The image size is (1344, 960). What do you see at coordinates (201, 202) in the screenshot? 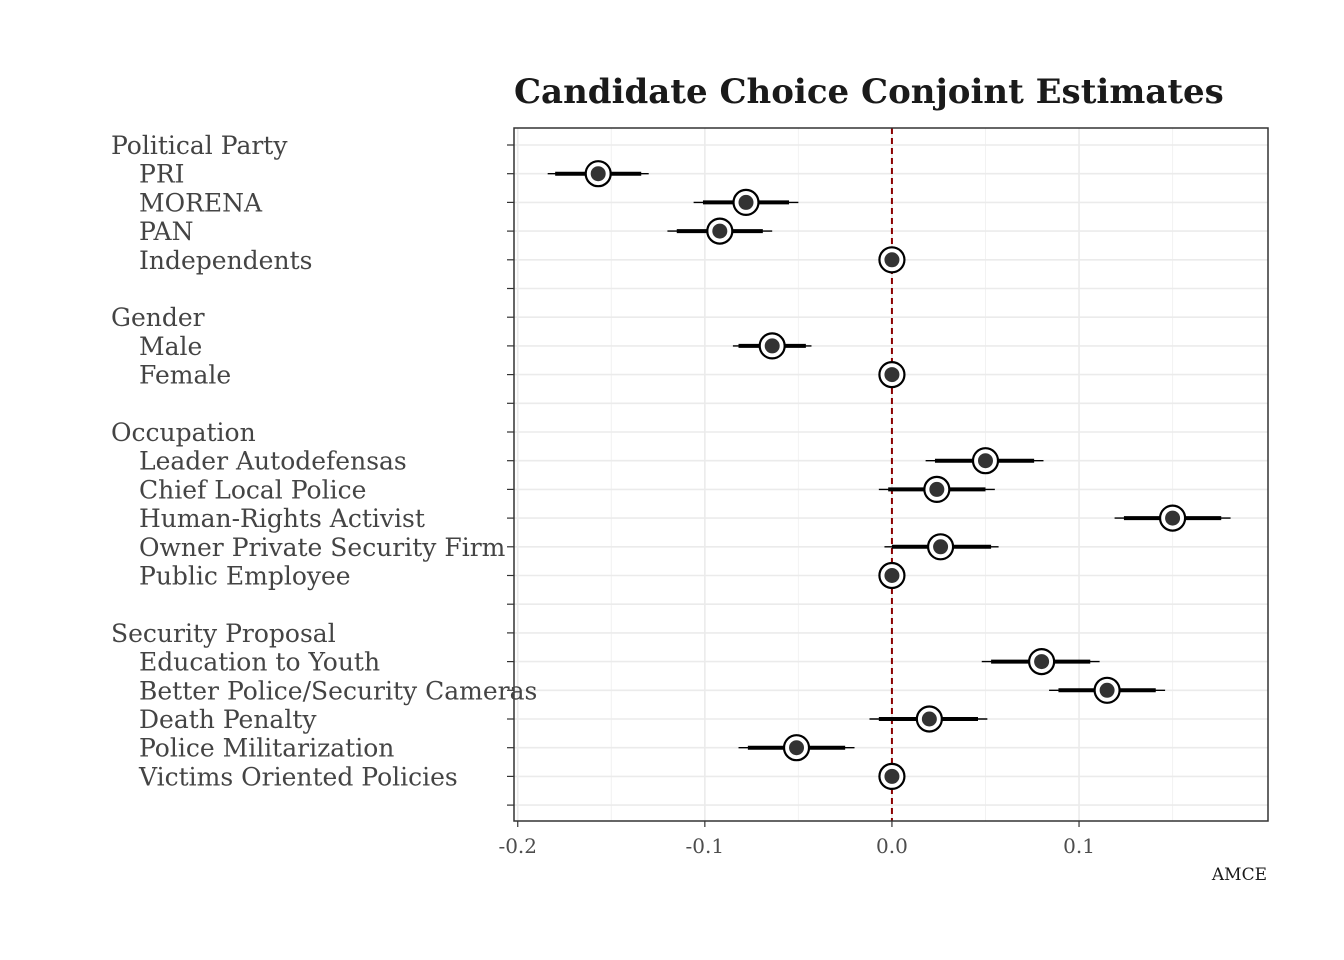
I see `level-label: MORENA` at bounding box center [201, 202].